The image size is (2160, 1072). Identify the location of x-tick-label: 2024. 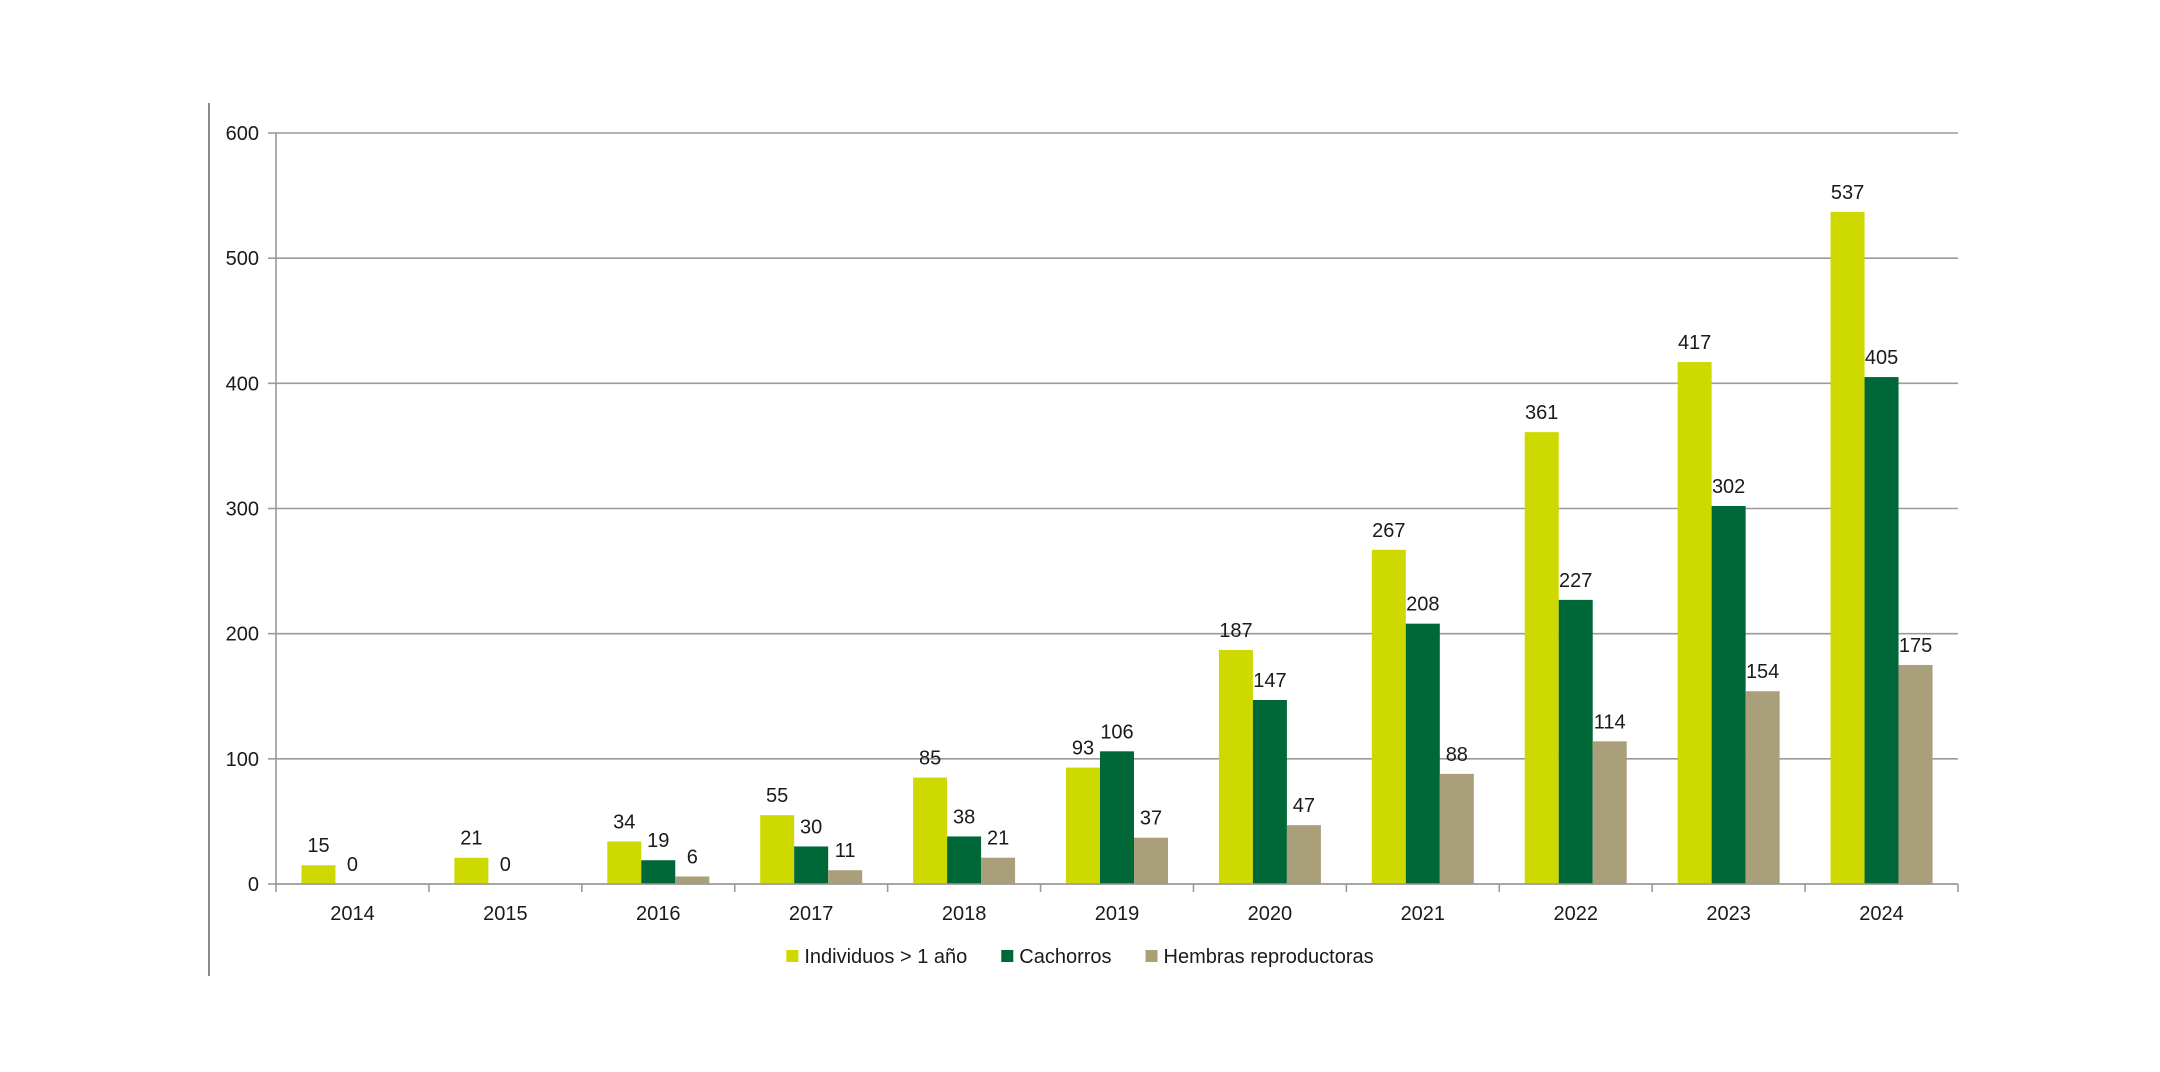
(1881, 914).